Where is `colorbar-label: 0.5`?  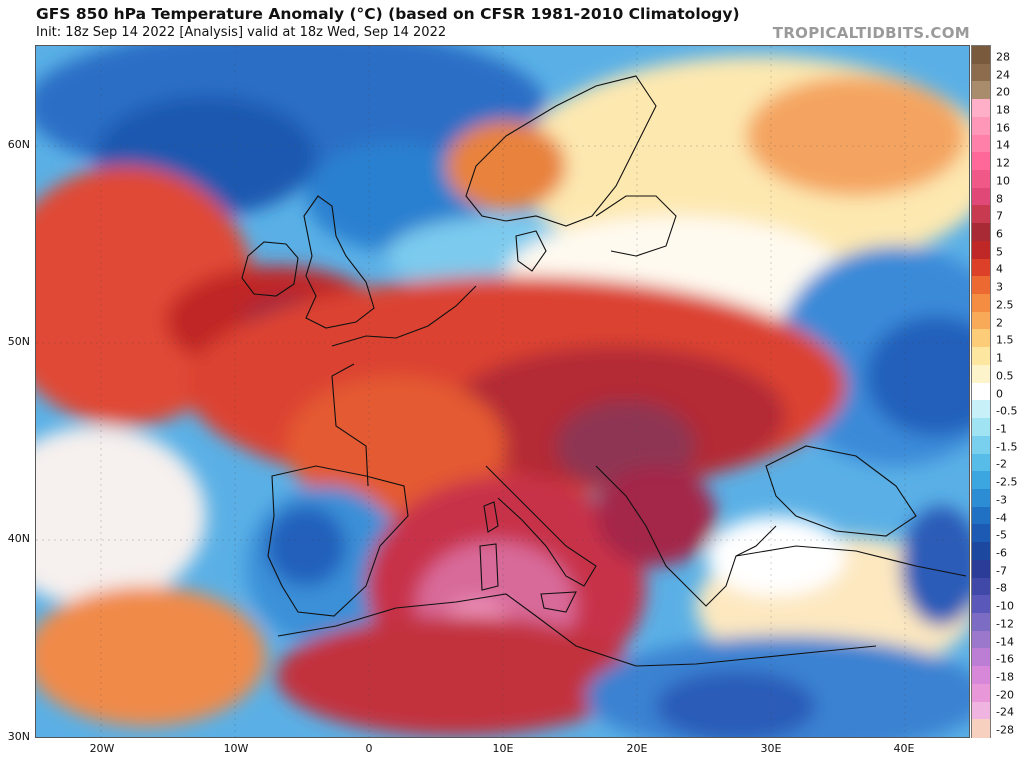
colorbar-label: 0.5 is located at coordinates (1005, 376).